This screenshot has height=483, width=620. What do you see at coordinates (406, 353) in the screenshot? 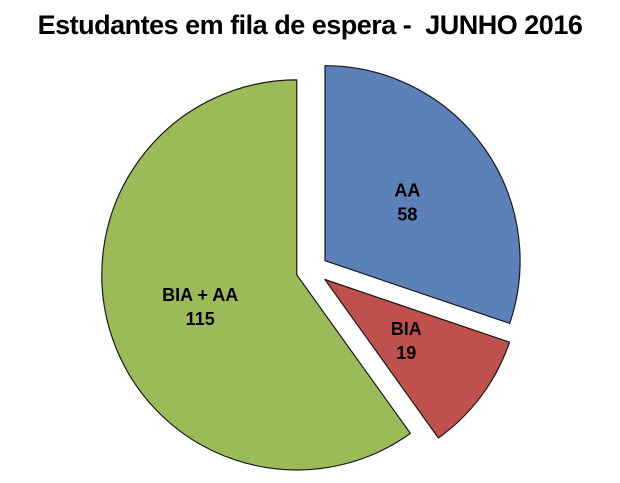
I see `slice-value-bia: 19` at bounding box center [406, 353].